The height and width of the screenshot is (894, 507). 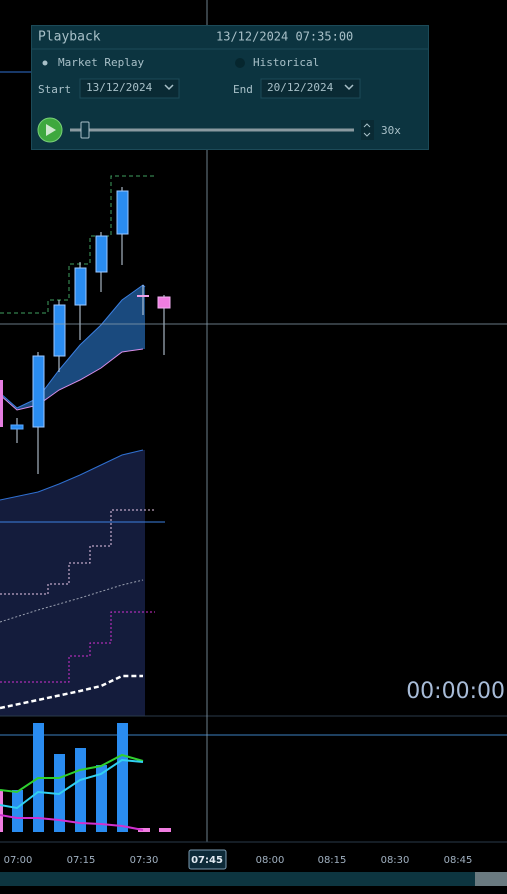 What do you see at coordinates (367, 134) in the screenshot?
I see `spin-down` at bounding box center [367, 134].